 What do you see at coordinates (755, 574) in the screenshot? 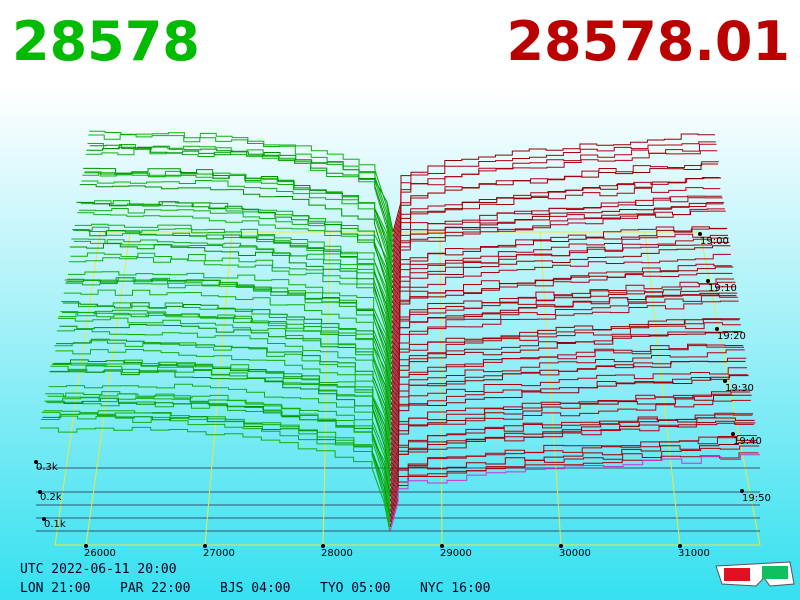
I see `glasses-icon` at bounding box center [755, 574].